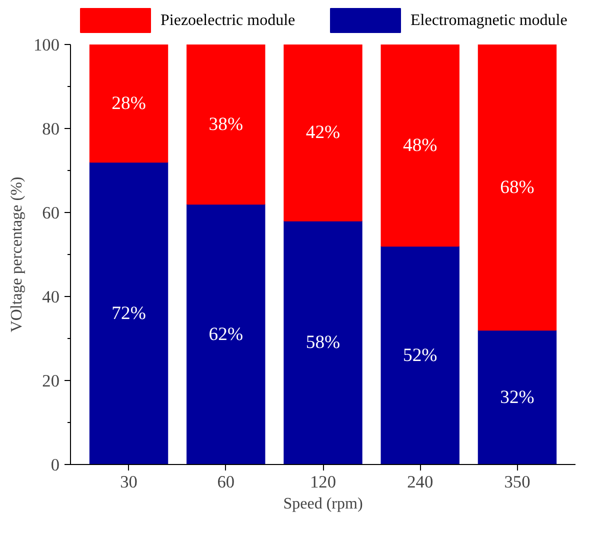 This screenshot has height=545, width=595. I want to click on data-label: 48%, so click(420, 145).